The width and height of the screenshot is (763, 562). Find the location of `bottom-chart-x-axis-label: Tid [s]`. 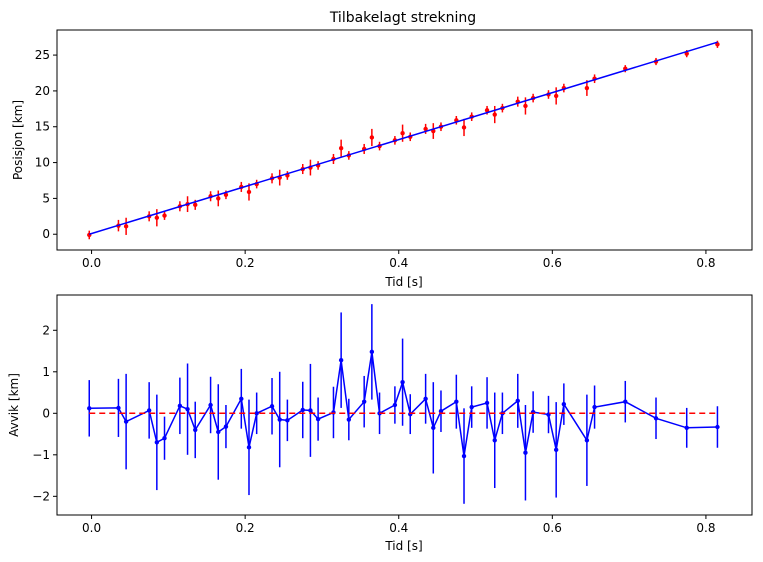

bottom-chart-x-axis-label: Tid [s] is located at coordinates (403, 546).